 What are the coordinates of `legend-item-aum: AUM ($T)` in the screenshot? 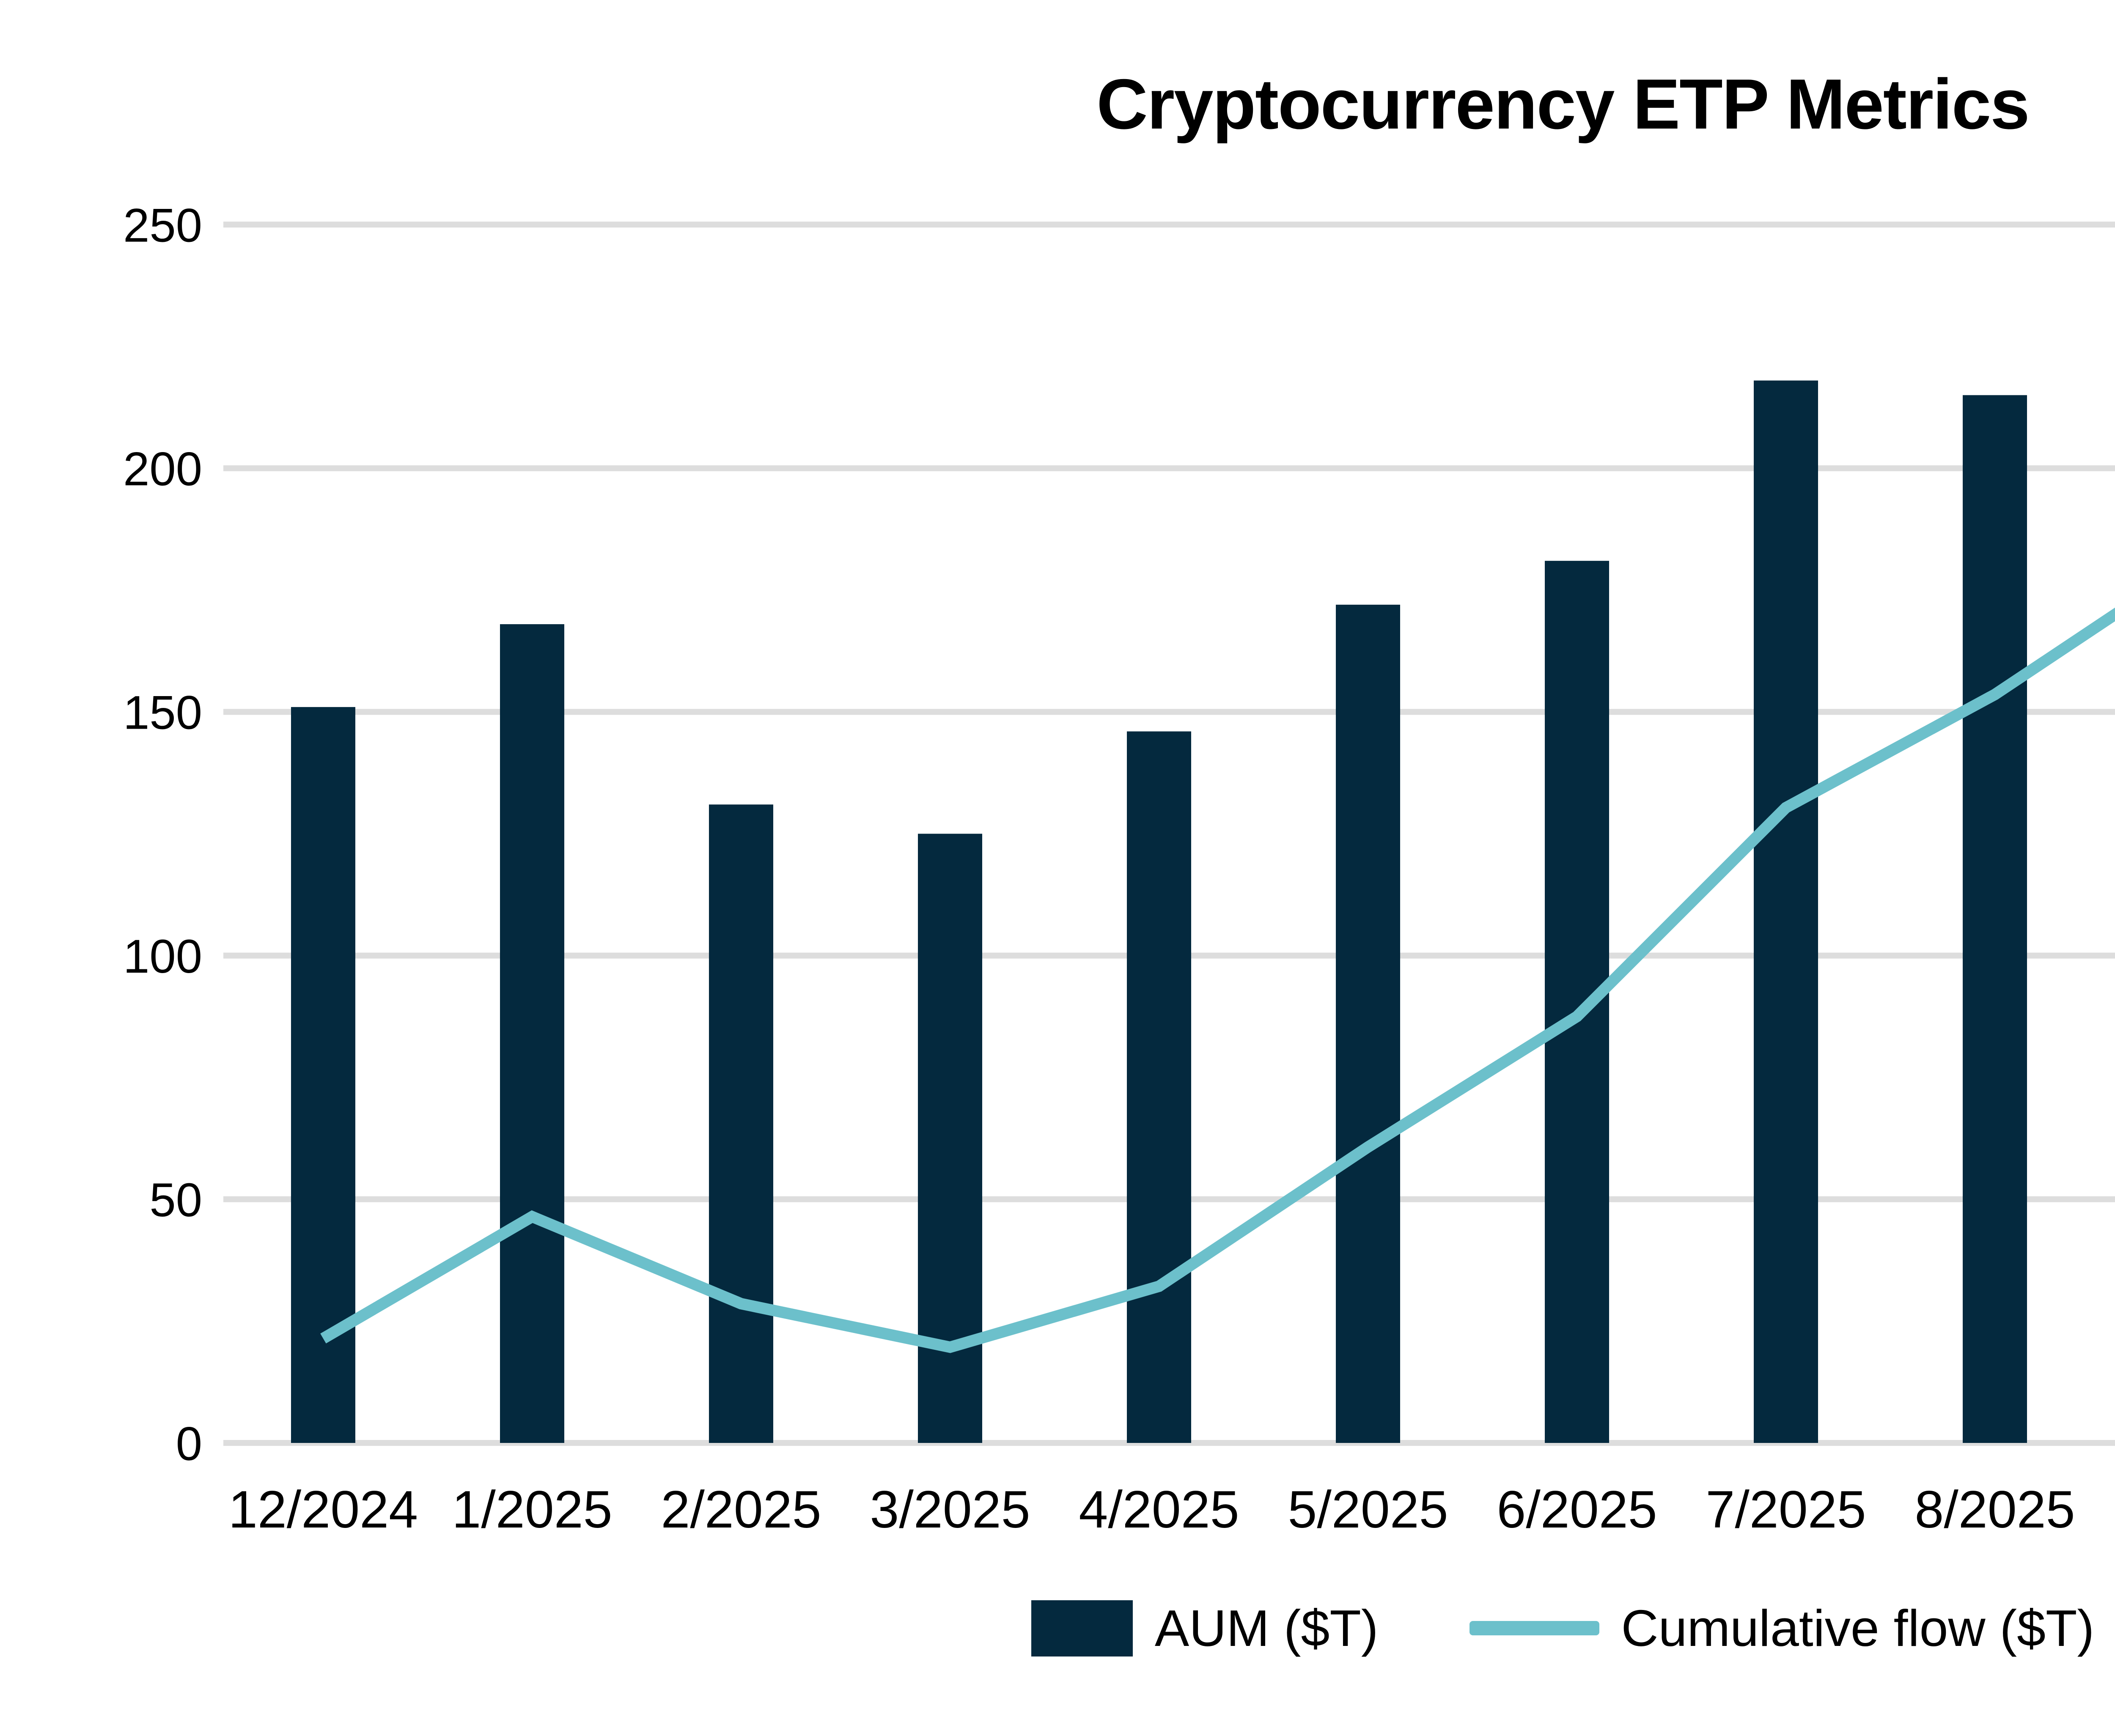 It's located at (1205, 1628).